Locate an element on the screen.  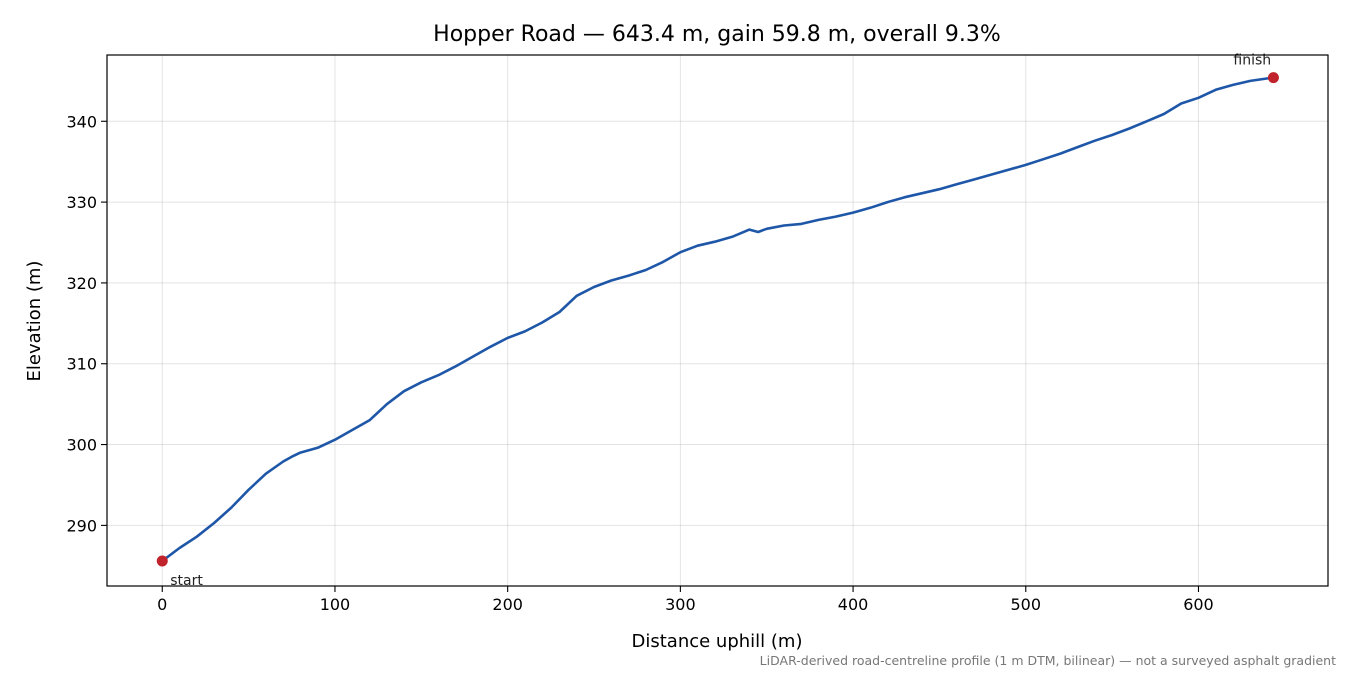
y-tick-label: 320 is located at coordinates (81, 283).